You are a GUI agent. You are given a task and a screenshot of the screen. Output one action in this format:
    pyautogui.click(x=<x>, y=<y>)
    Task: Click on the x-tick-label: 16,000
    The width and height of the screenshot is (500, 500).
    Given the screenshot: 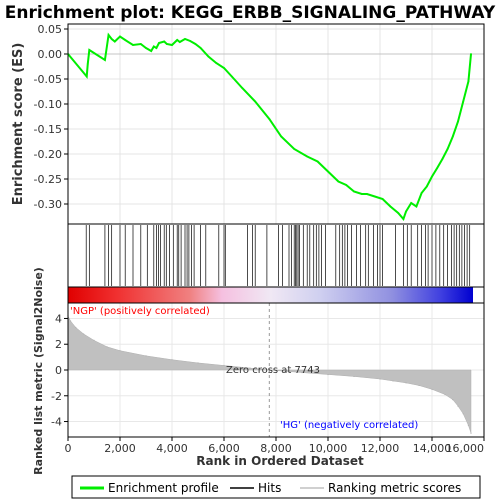 What is the action you would take?
    pyautogui.click(x=465, y=448)
    